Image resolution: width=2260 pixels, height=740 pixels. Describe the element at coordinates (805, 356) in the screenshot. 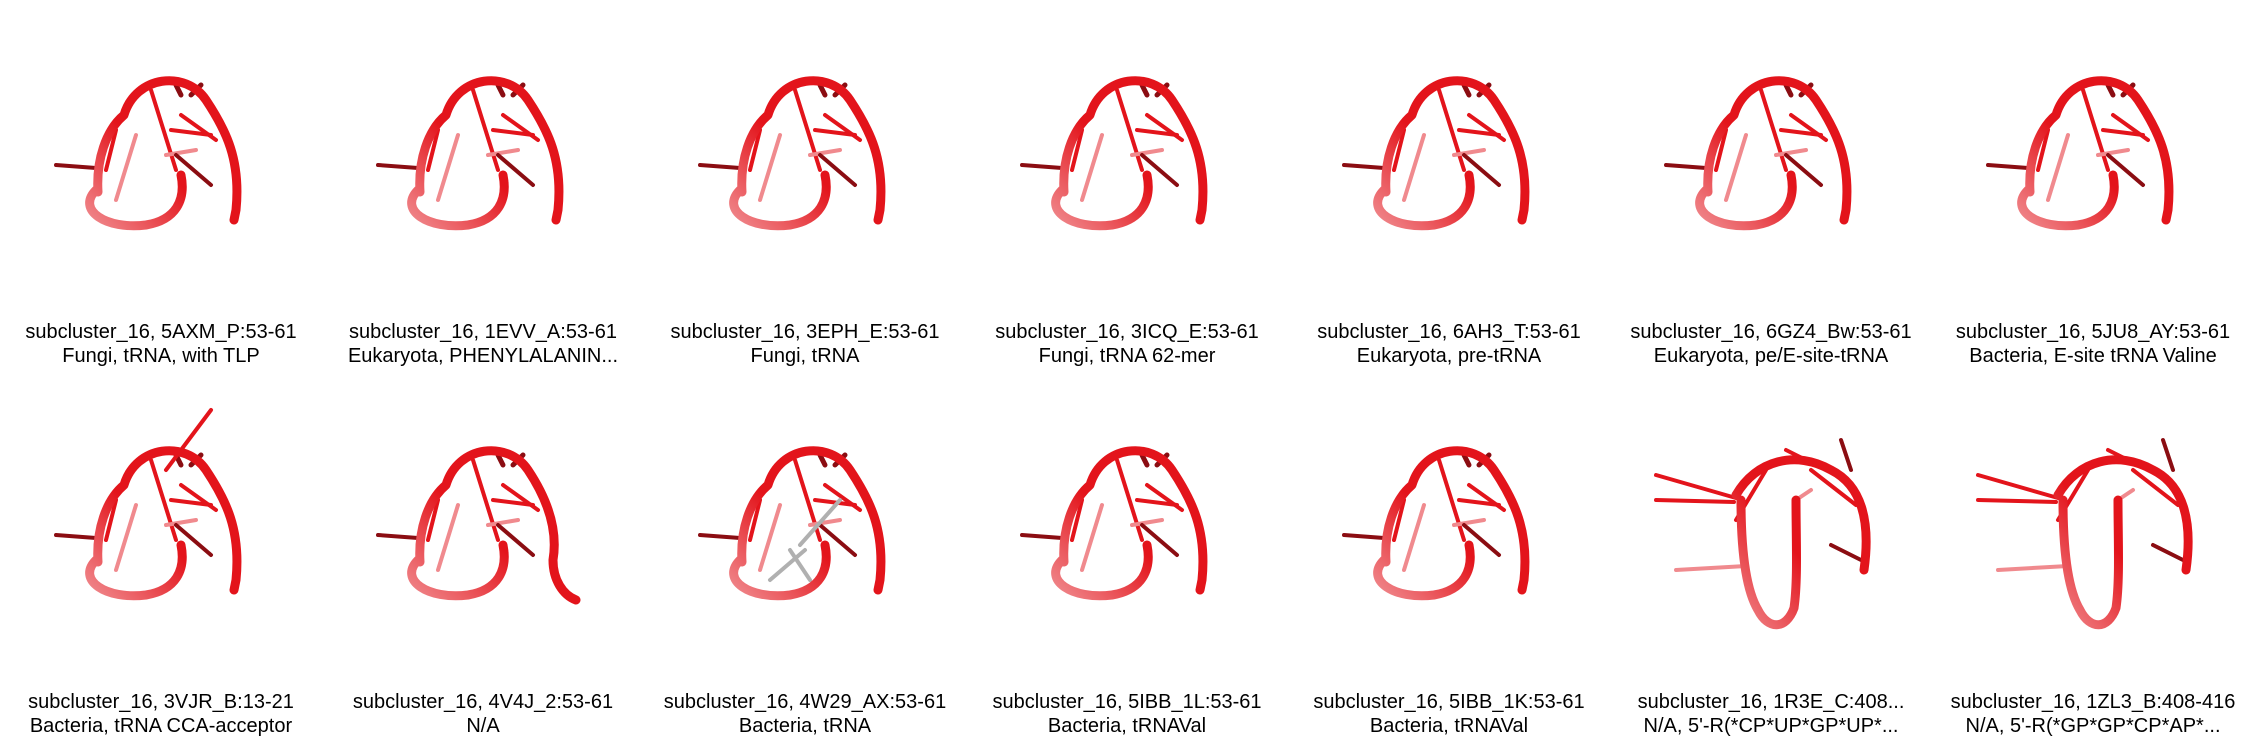

I see `structure-subtitle: Fungi, tRNA` at that location.